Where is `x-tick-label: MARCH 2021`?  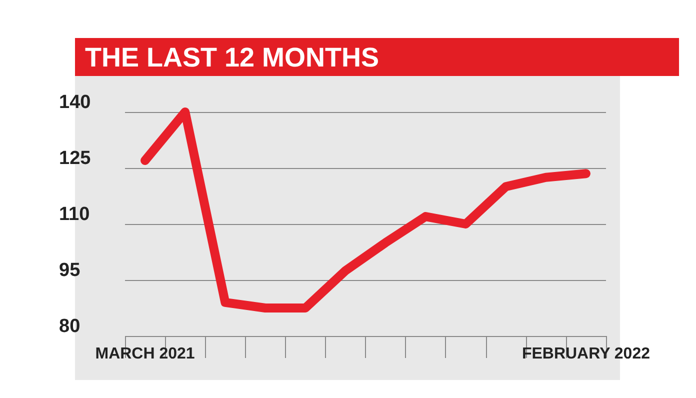
x-tick-label: MARCH 2021 is located at coordinates (145, 354).